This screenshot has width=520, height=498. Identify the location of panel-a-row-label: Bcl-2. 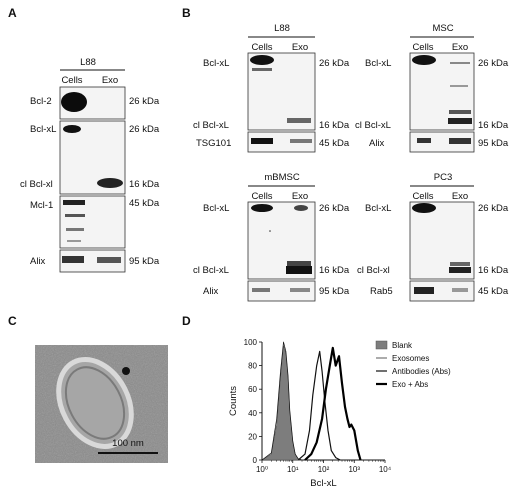
(41, 101).